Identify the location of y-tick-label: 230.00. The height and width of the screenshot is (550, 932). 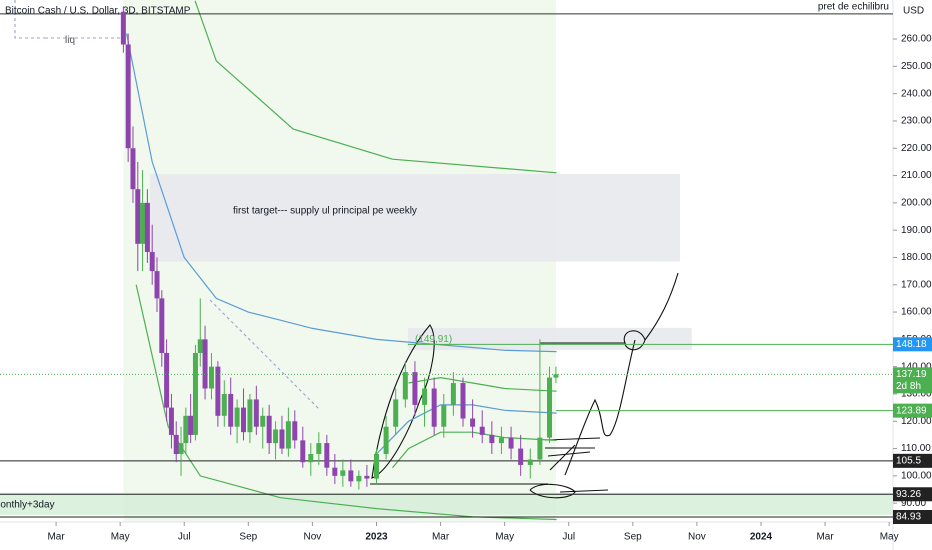
(916, 121).